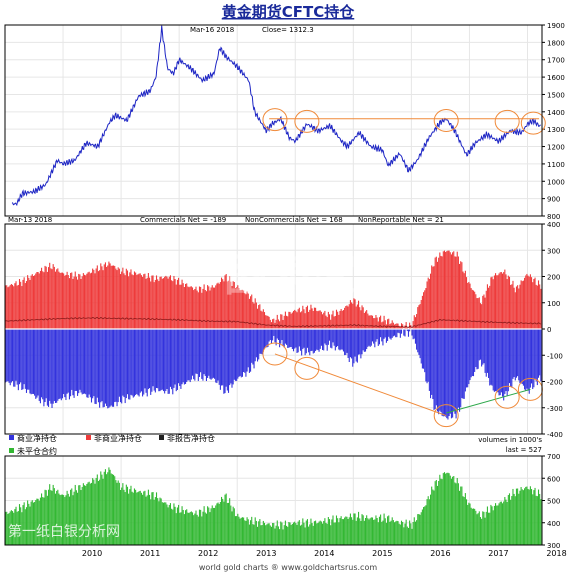 Image resolution: width=576 pixels, height=578 pixels. Describe the element at coordinates (524, 450) in the screenshot. I see `oi-last-label: last = 527` at that location.